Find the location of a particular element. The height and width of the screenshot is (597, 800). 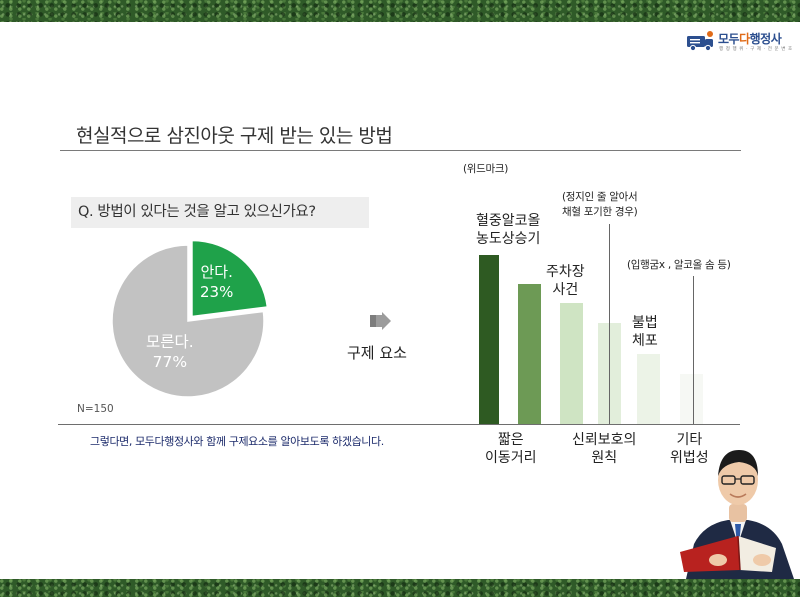

pie-label-known-pct: 23% is located at coordinates (217, 292).